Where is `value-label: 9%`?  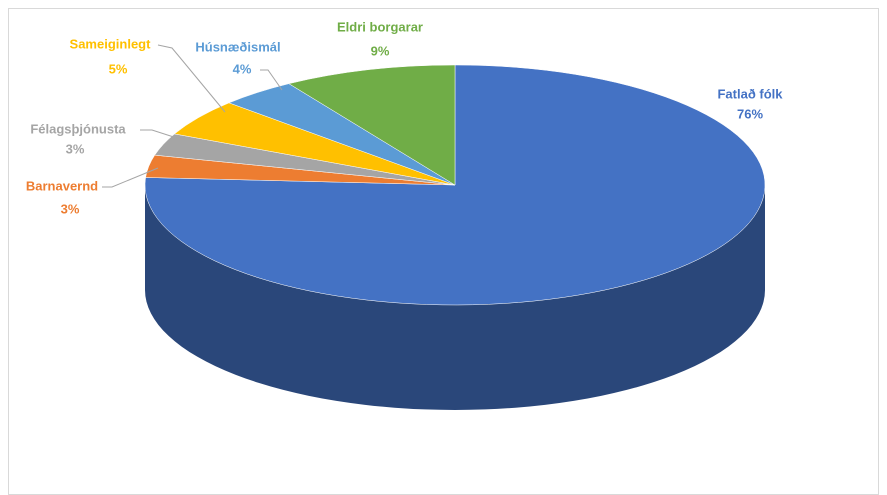
value-label: 9% is located at coordinates (380, 50).